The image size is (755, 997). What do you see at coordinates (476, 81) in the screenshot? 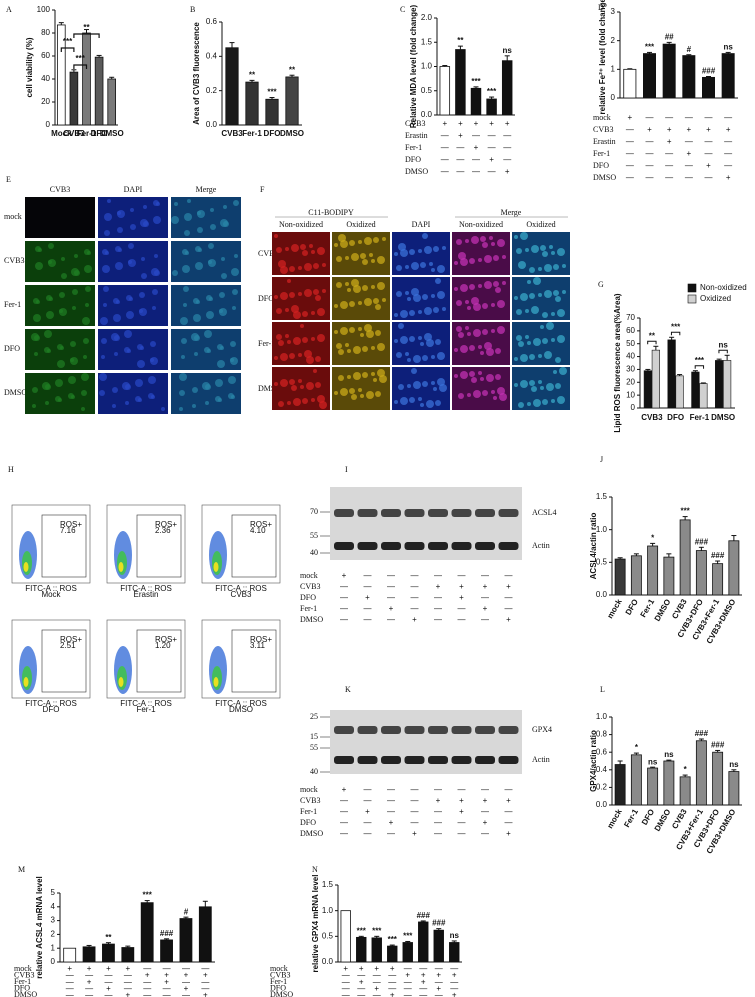
I see `significance: ***` at bounding box center [476, 81].